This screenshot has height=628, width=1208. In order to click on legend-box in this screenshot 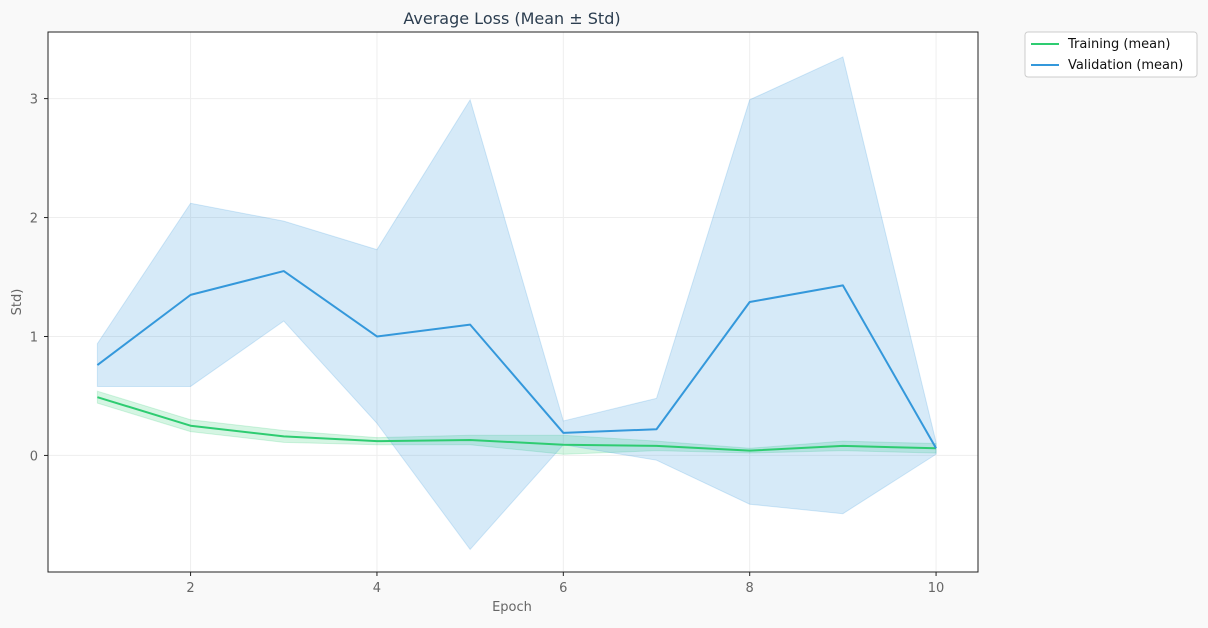, I will do `click(1111, 54)`.